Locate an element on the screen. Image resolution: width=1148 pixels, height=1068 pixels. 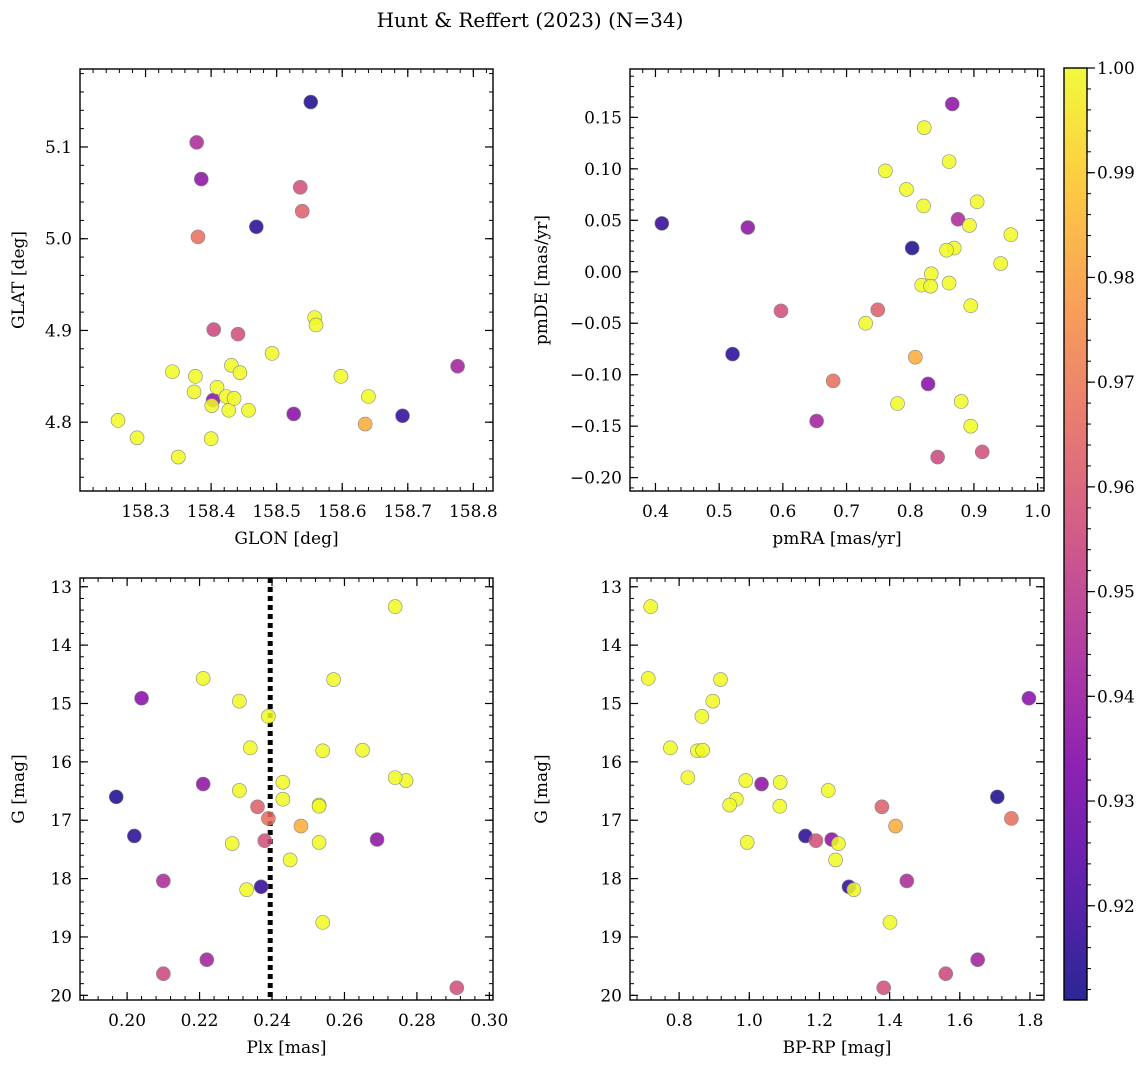
y-tick-label: 5.0 is located at coordinates (58, 240).